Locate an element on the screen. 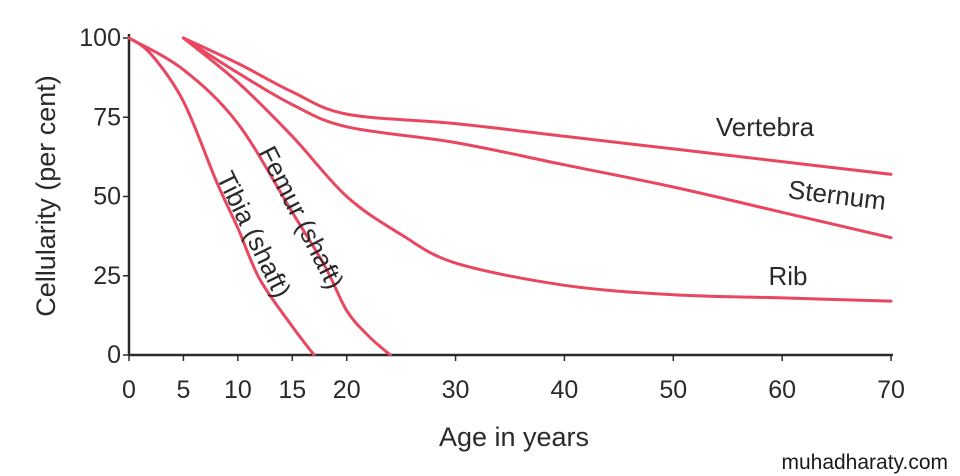 This screenshot has width=960, height=476. y-tick-label: 25 is located at coordinates (107, 276).